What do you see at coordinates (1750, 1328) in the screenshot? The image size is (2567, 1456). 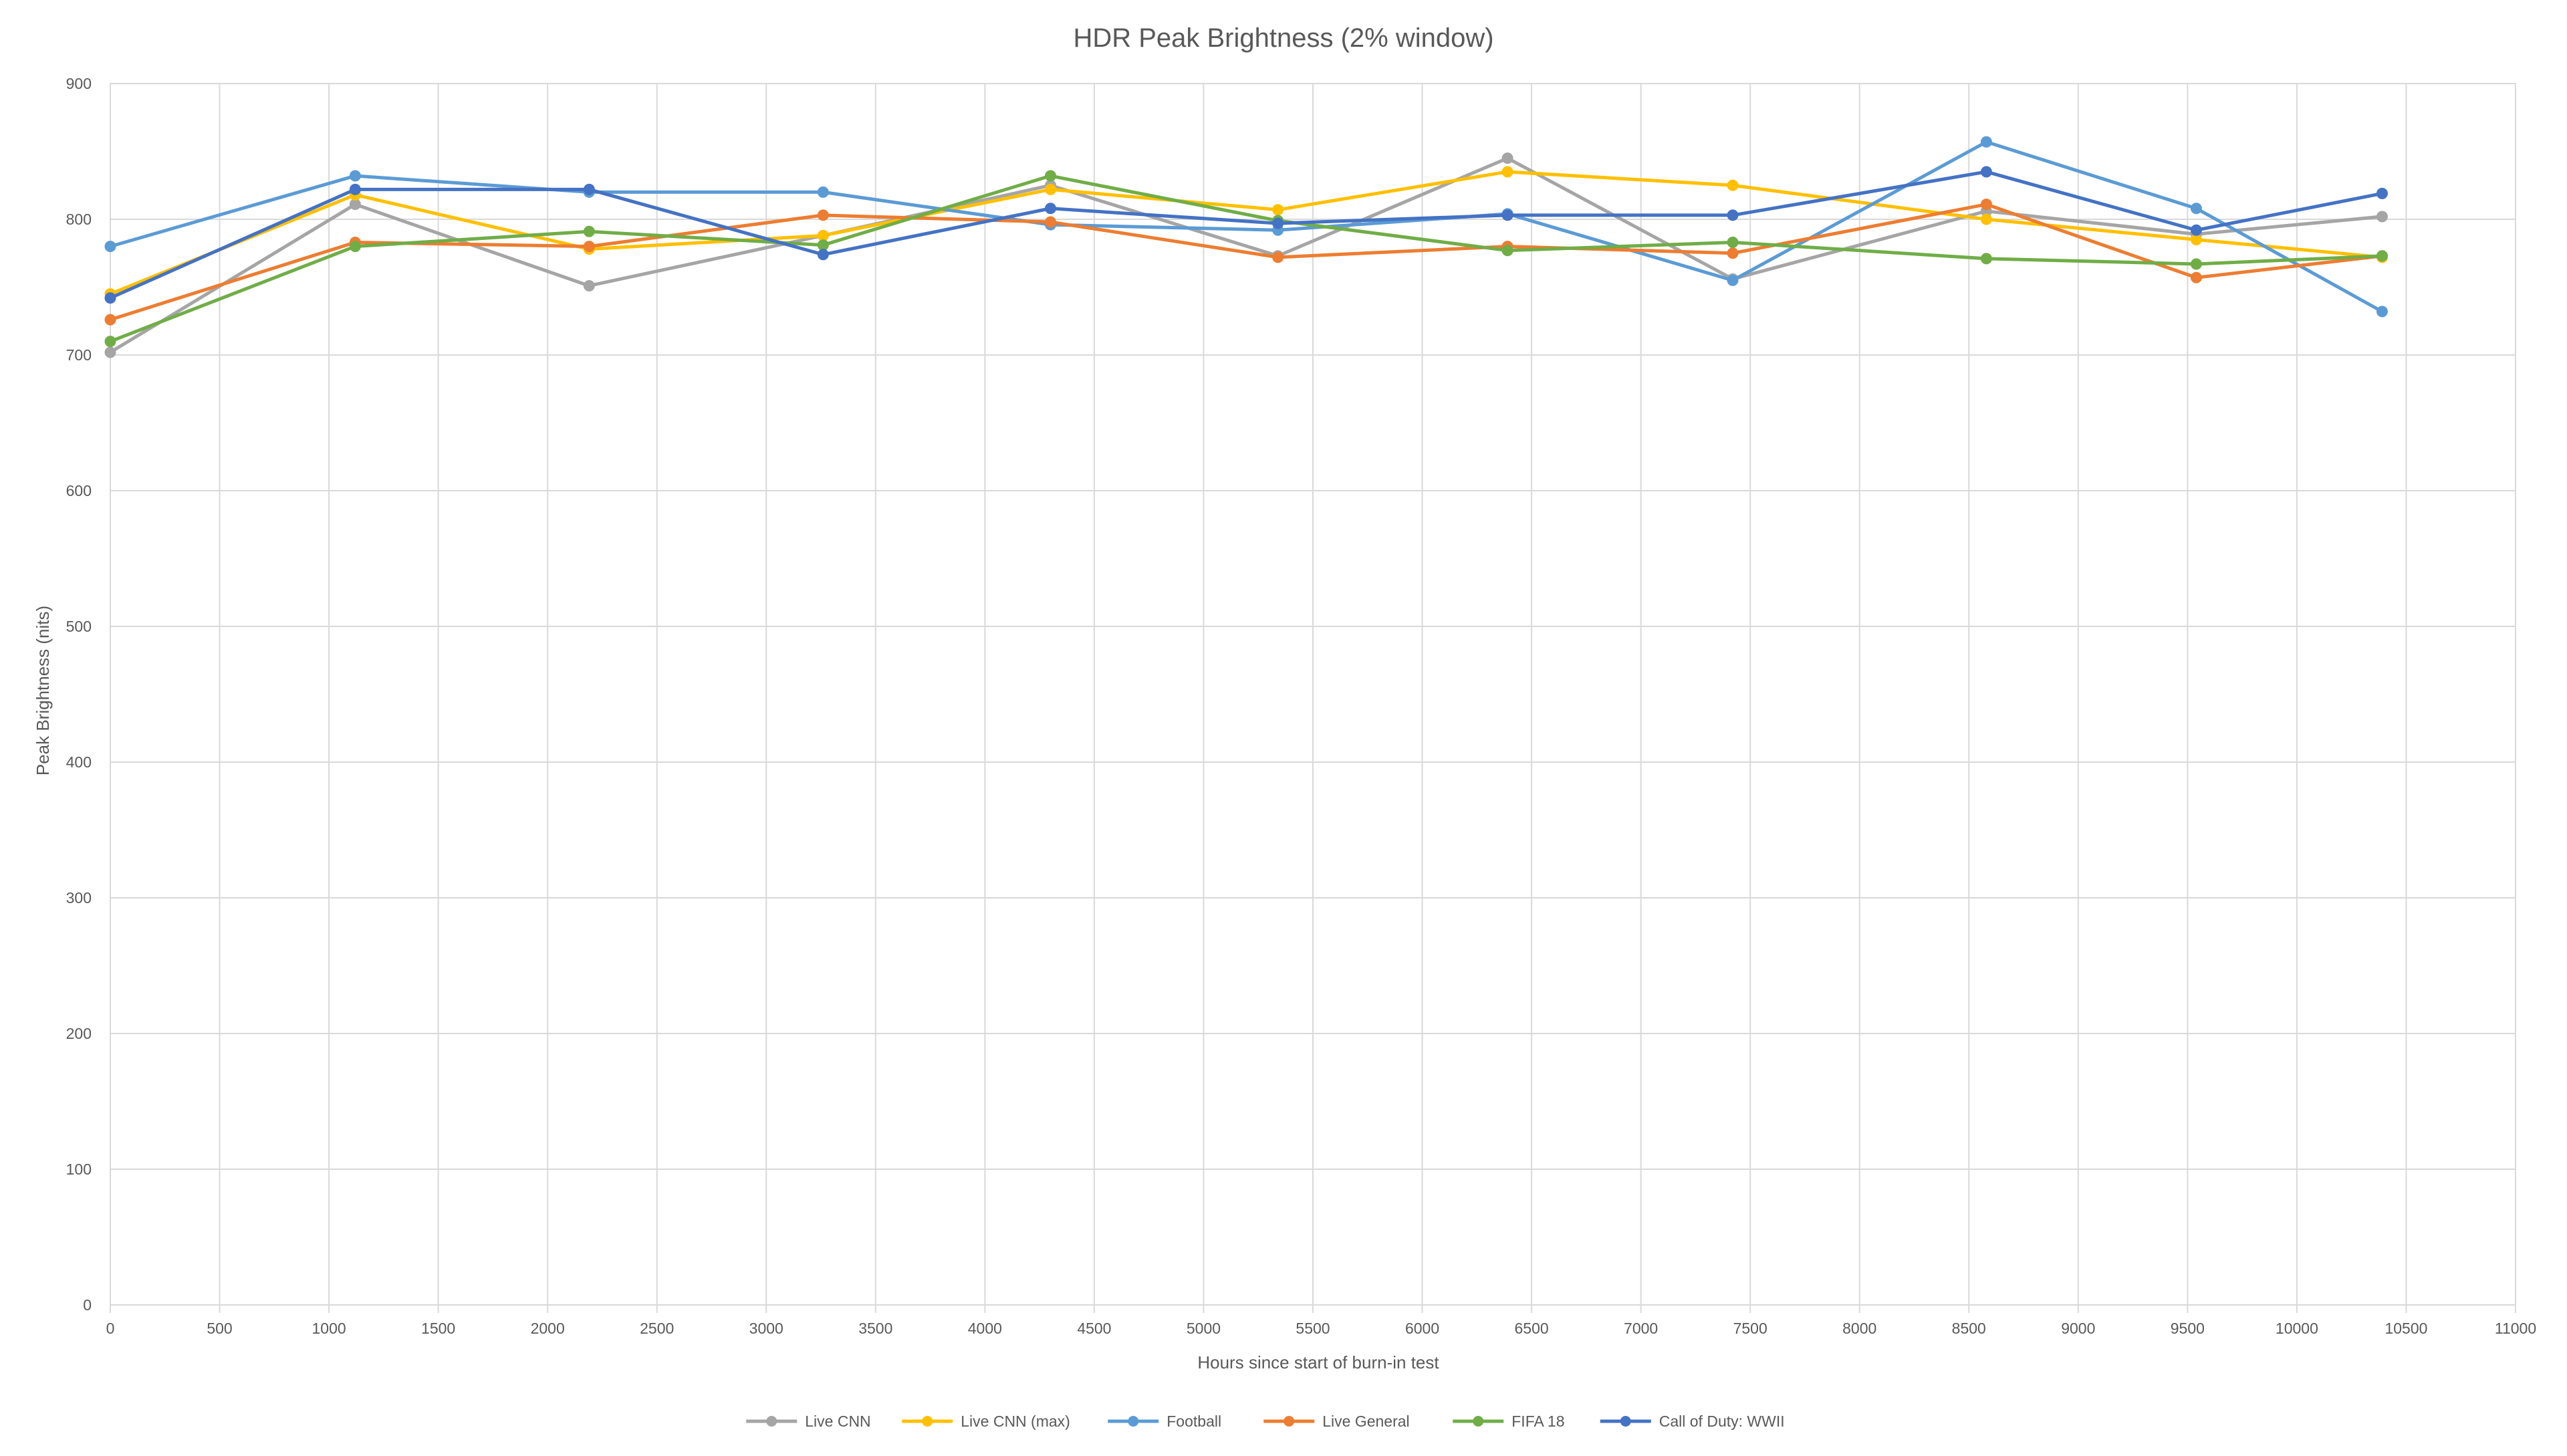 I see `x-tick-label: 7500` at bounding box center [1750, 1328].